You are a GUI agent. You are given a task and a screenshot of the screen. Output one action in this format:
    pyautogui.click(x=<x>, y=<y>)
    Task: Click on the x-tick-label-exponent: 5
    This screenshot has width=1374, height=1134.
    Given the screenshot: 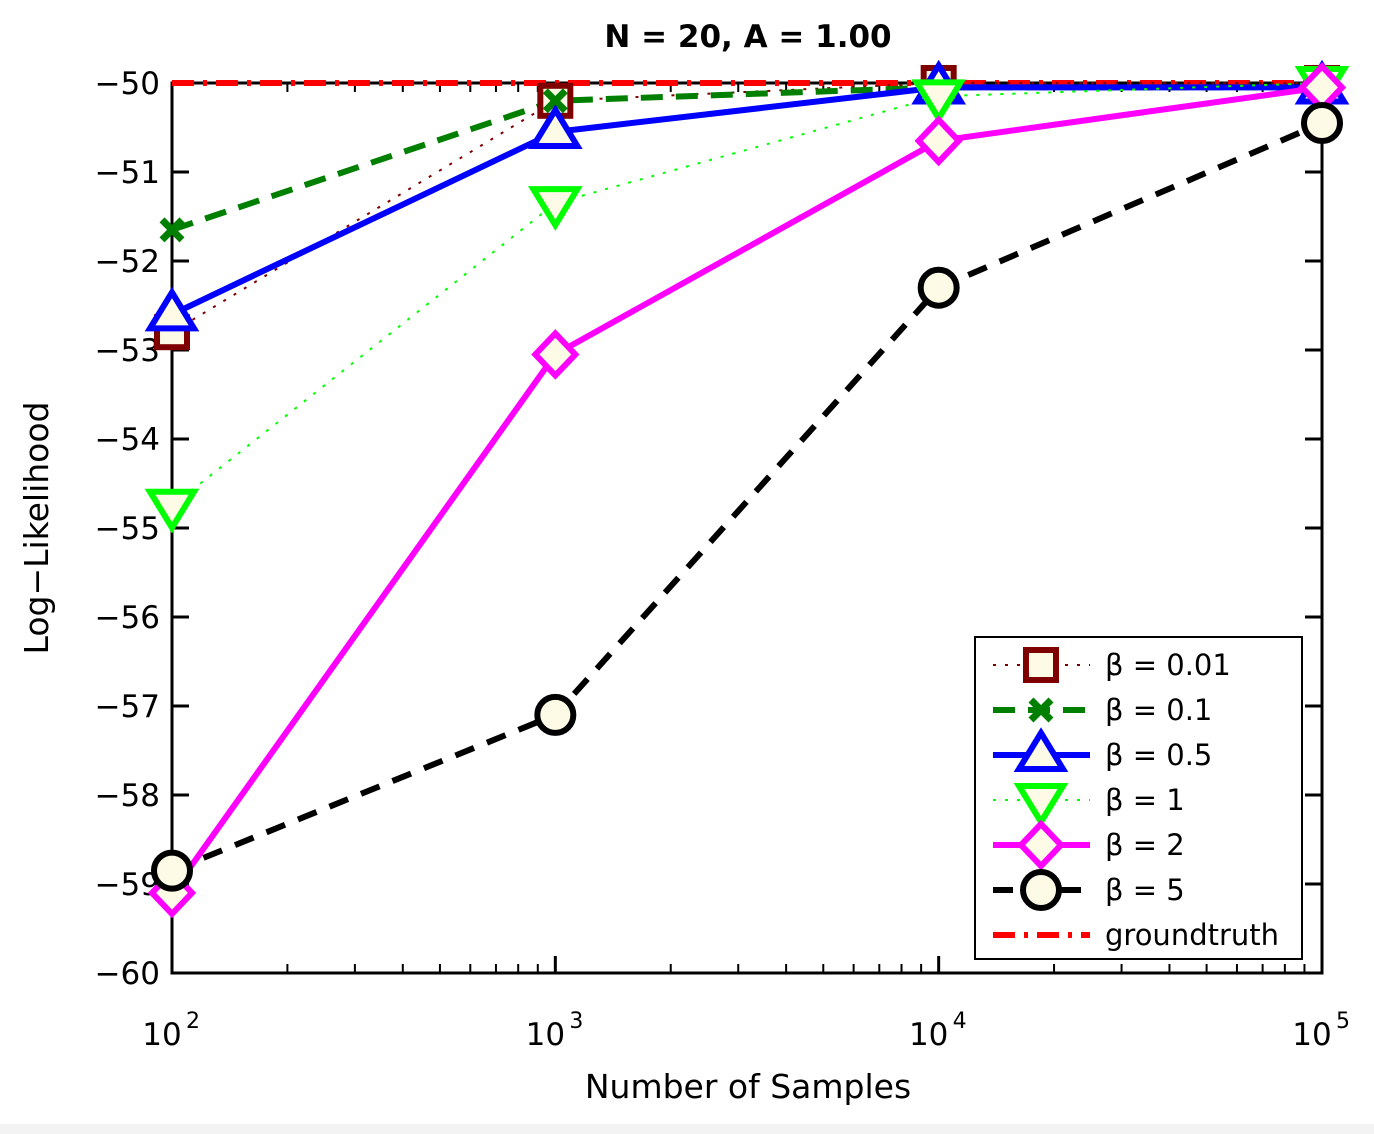 What is the action you would take?
    pyautogui.click(x=1343, y=1021)
    